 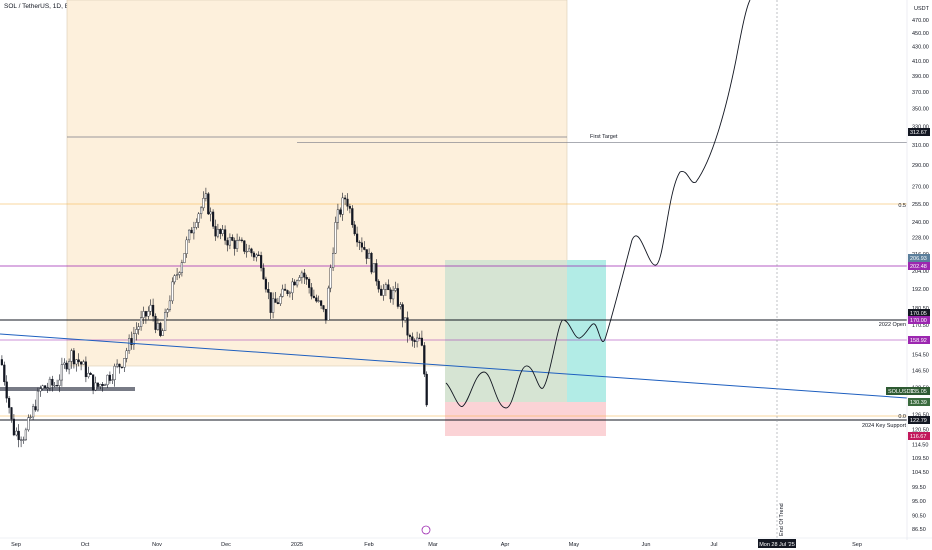 What do you see at coordinates (920, 309) in the screenshot?
I see `price-tick-label: 180.50` at bounding box center [920, 309].